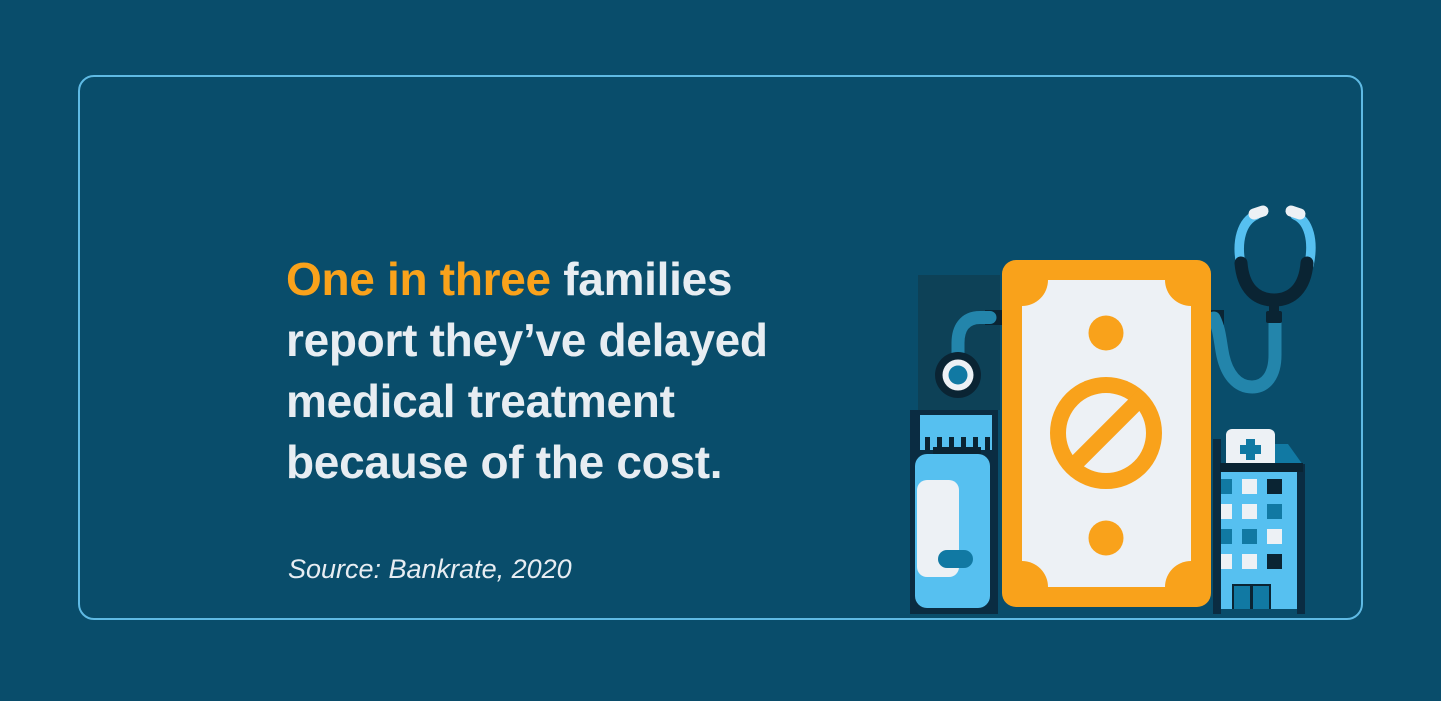 The height and width of the screenshot is (701, 1441). I want to click on bill-corner-notches, so click(1106, 433).